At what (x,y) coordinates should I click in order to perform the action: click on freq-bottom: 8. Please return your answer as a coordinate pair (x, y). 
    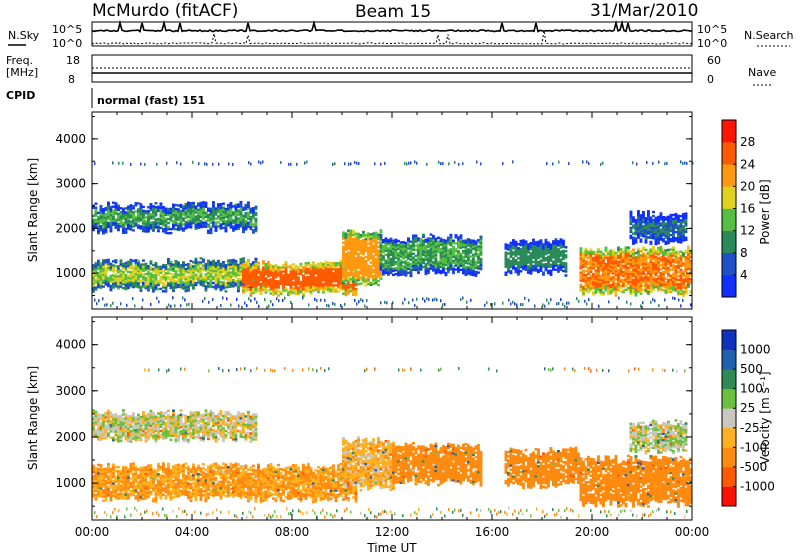
    Looking at the image, I should click on (71, 79).